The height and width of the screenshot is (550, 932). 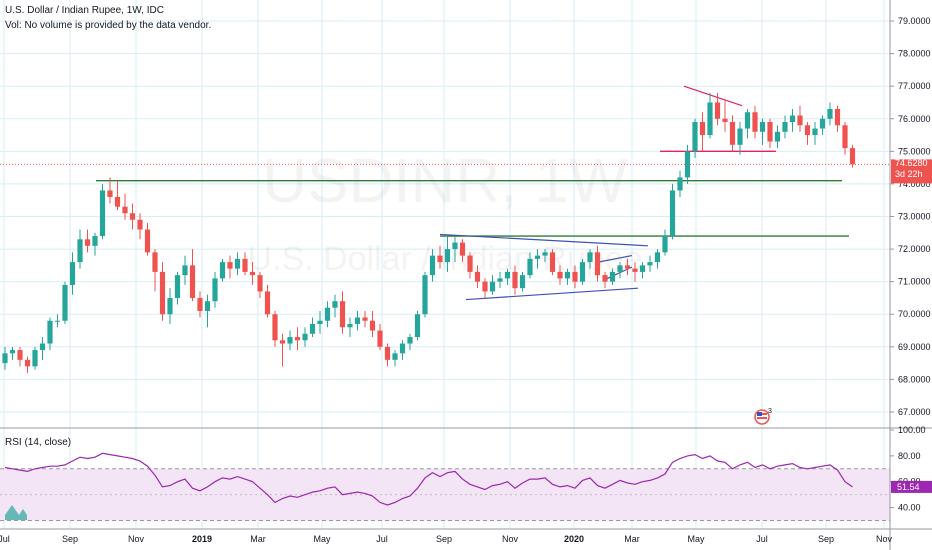 I want to click on trend-drawings, so click(x=591, y=193).